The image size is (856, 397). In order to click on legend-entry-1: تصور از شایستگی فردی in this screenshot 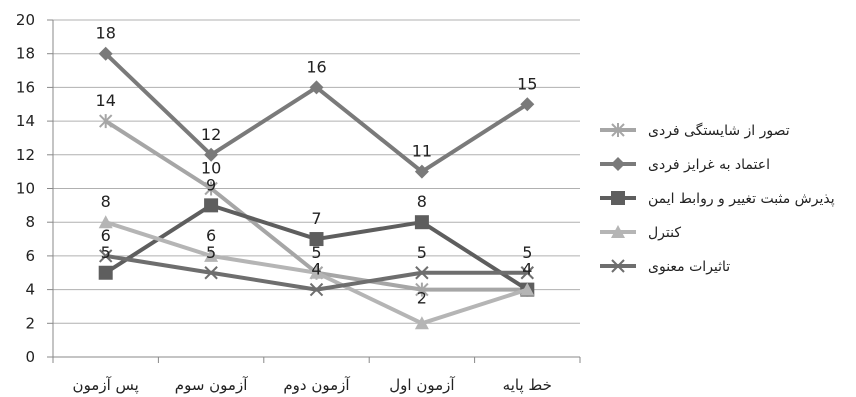, I will do `click(695, 130)`.